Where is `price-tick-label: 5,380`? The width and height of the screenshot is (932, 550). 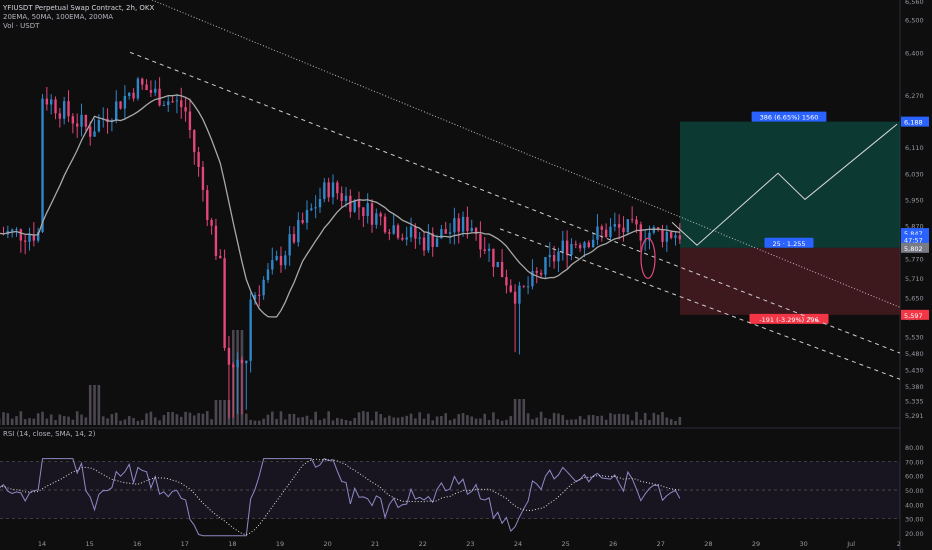 price-tick-label: 5,380 is located at coordinates (914, 387).